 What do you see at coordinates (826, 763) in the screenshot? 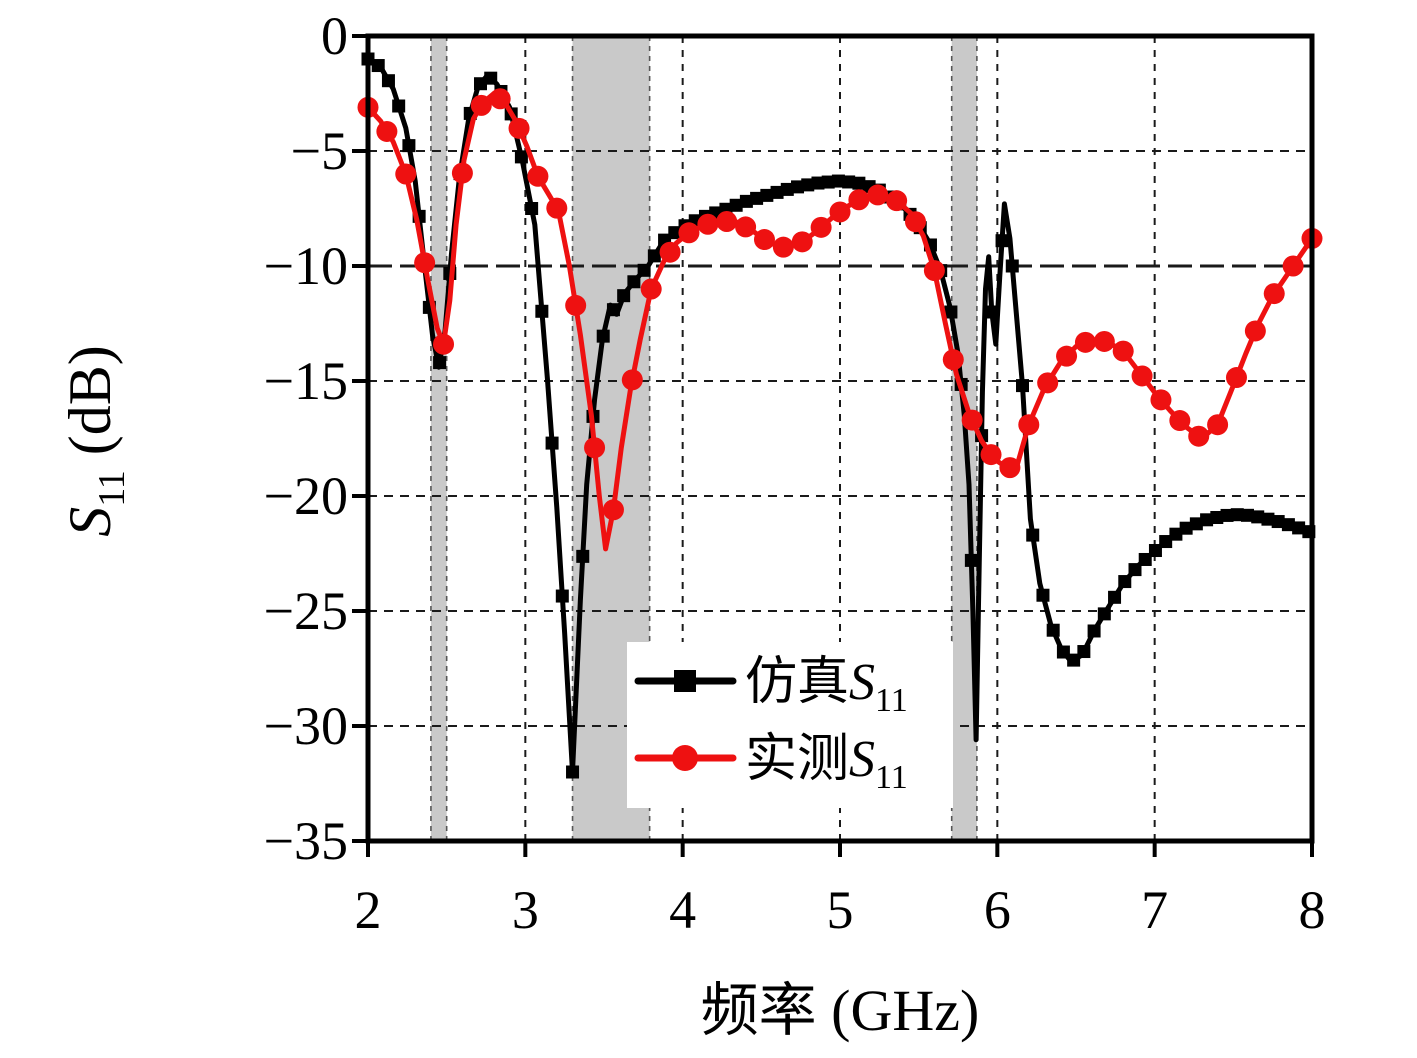
I see `legend-label-1: 实测S11` at bounding box center [826, 763].